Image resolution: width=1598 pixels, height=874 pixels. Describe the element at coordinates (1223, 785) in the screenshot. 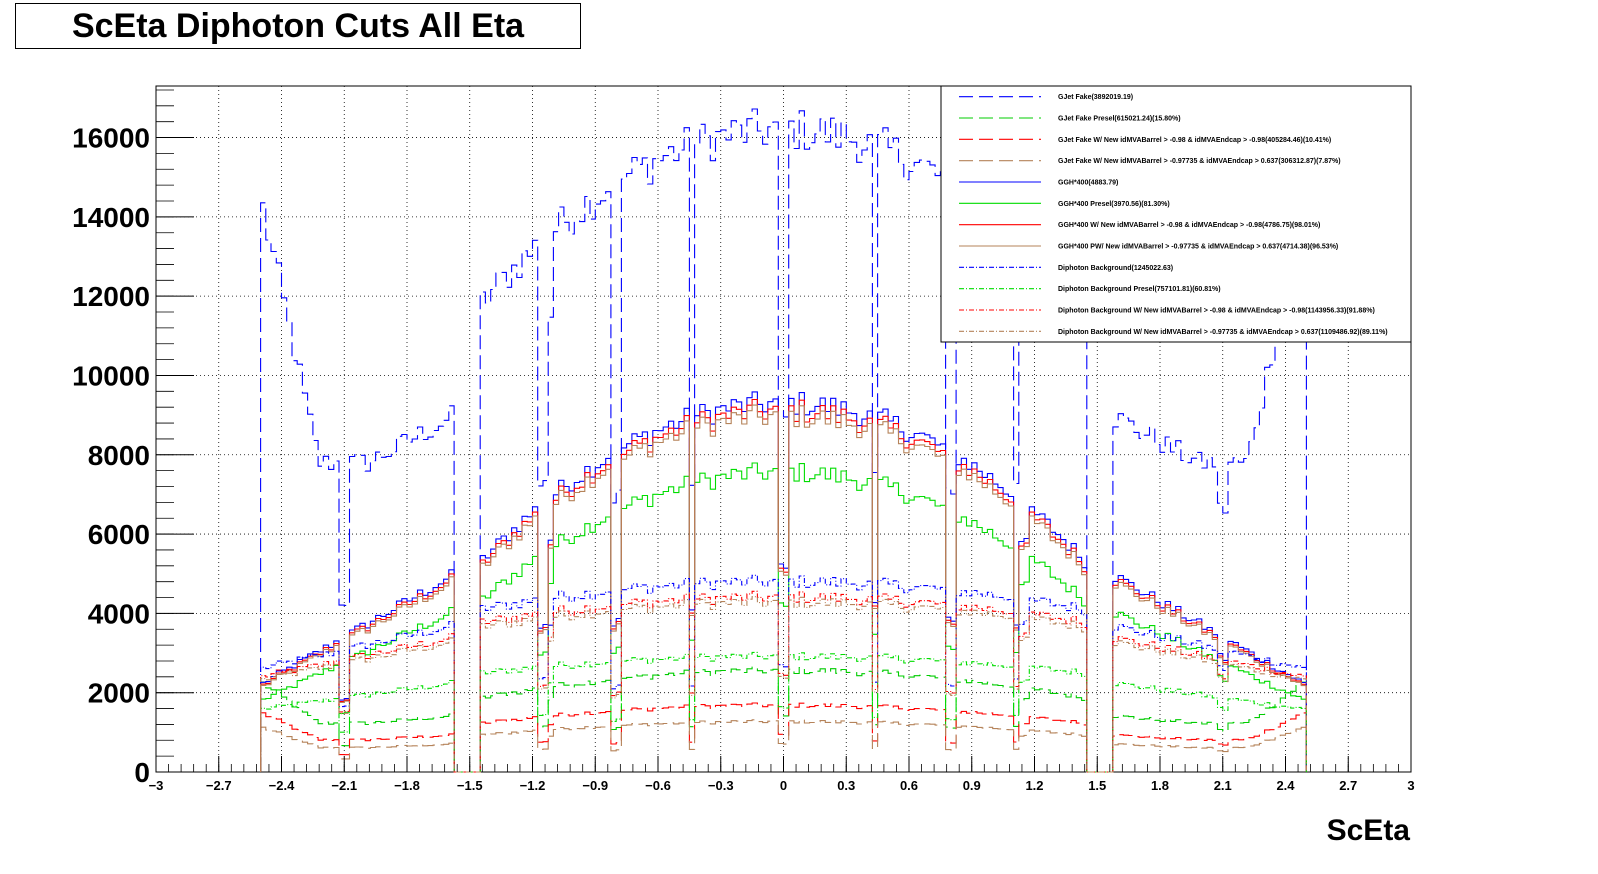

I see `x-tick-label: 2.1` at that location.